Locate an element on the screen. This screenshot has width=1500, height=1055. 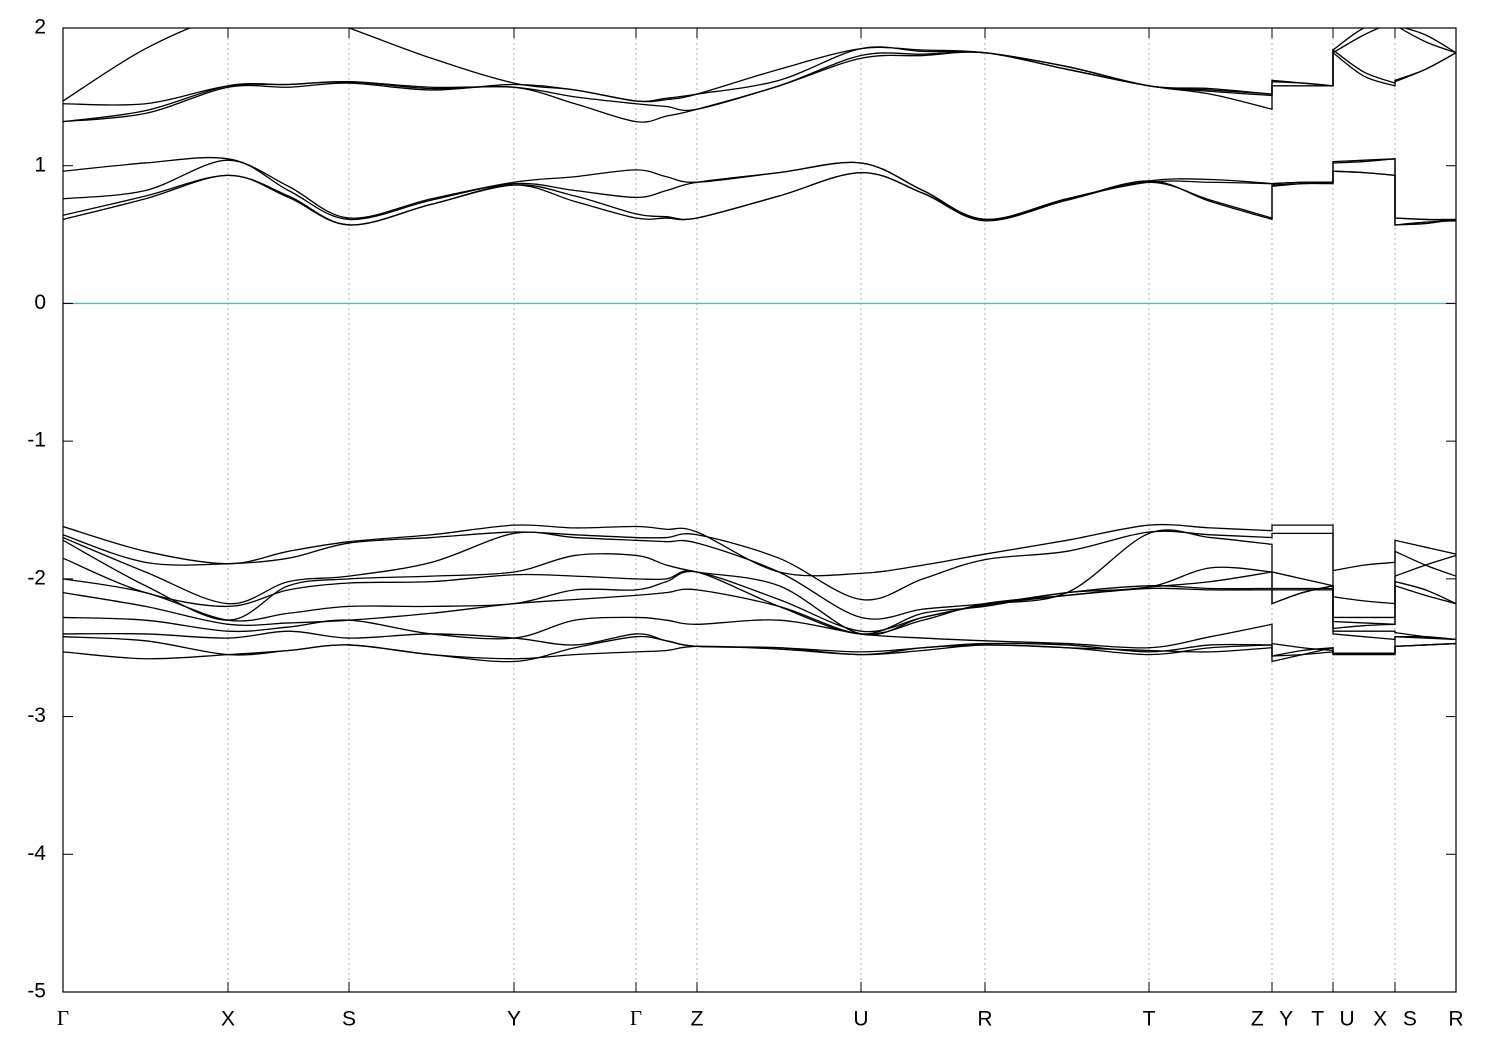
x-tick-label: T U is located at coordinates (1332, 1019).